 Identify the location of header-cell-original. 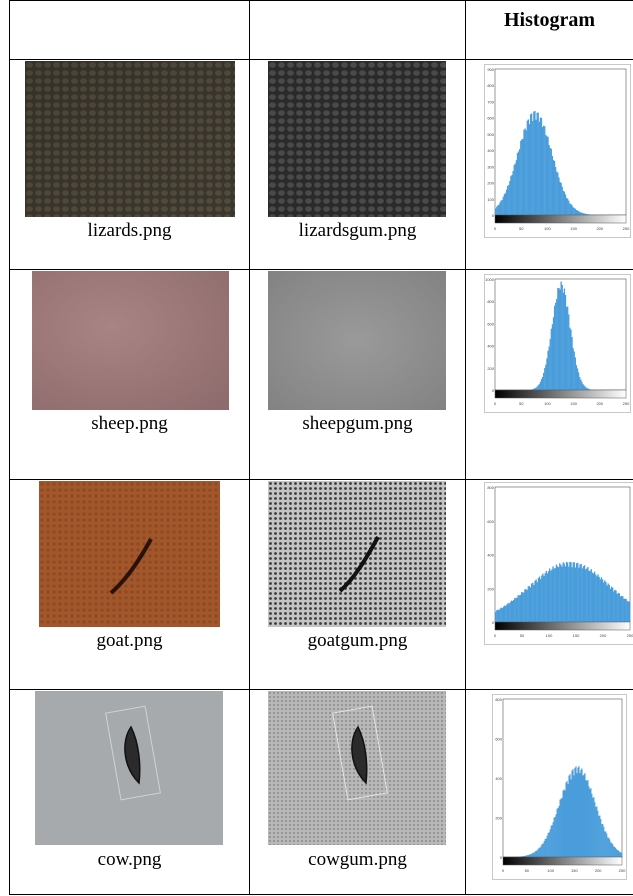
(129, 30).